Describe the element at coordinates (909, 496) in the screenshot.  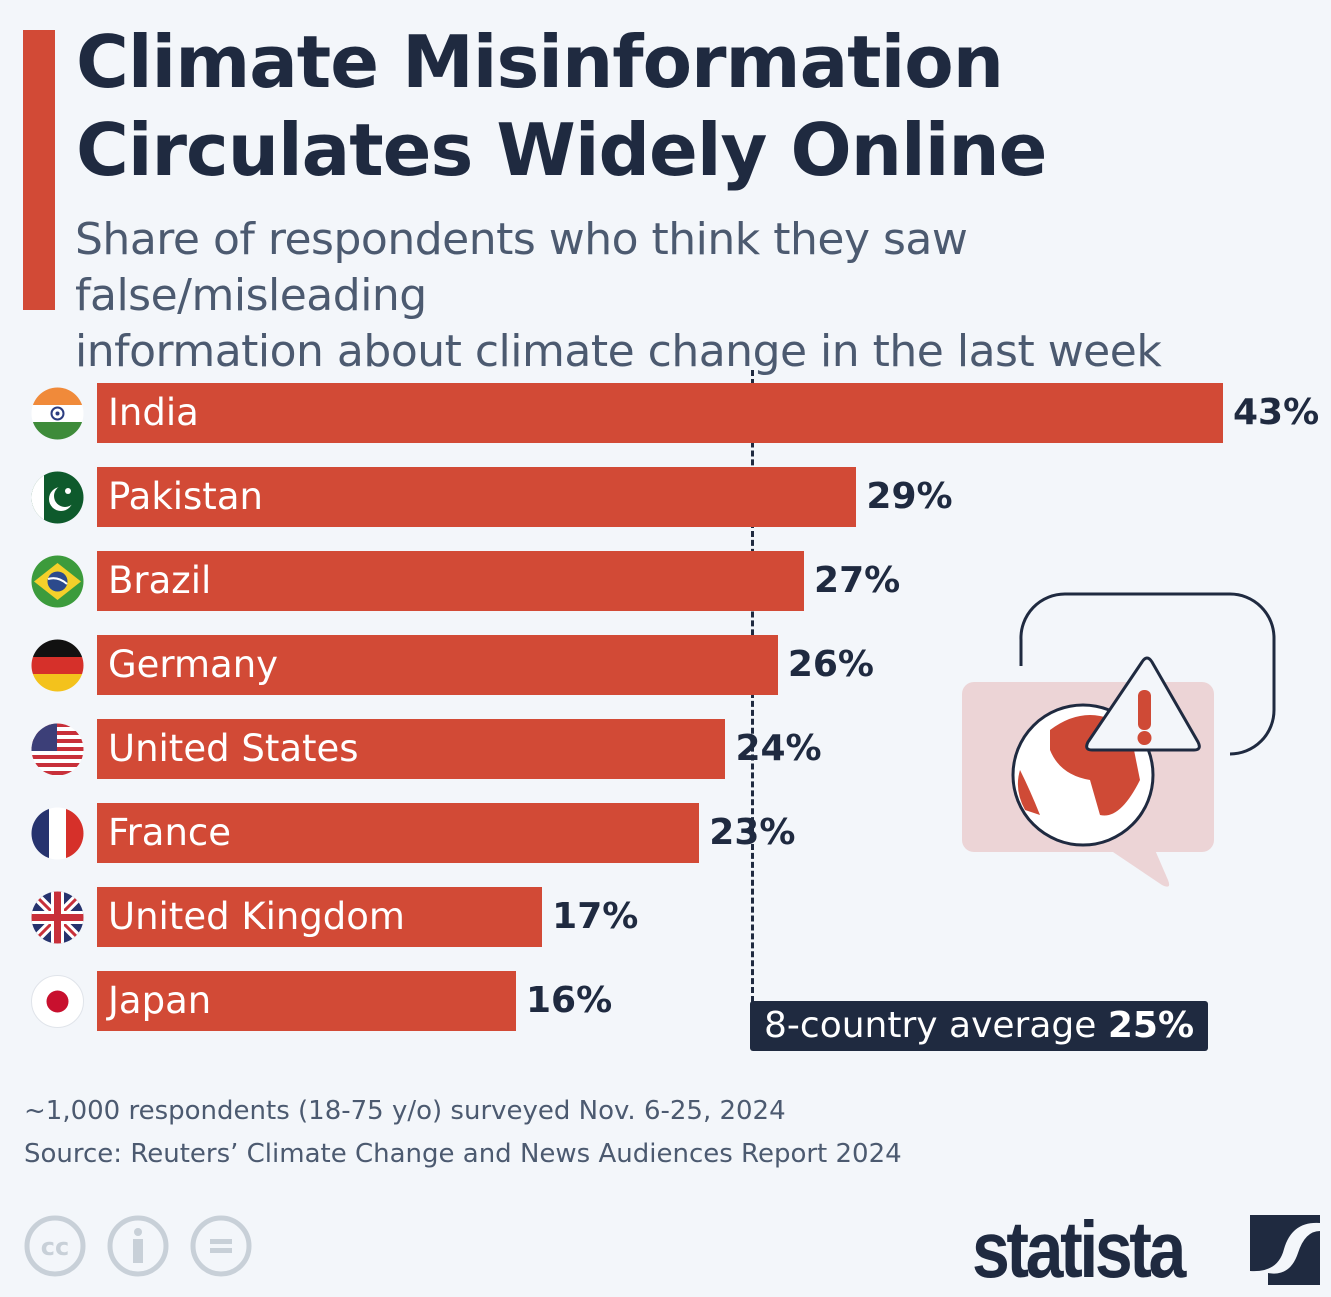
I see `bar-value-label: 29%` at that location.